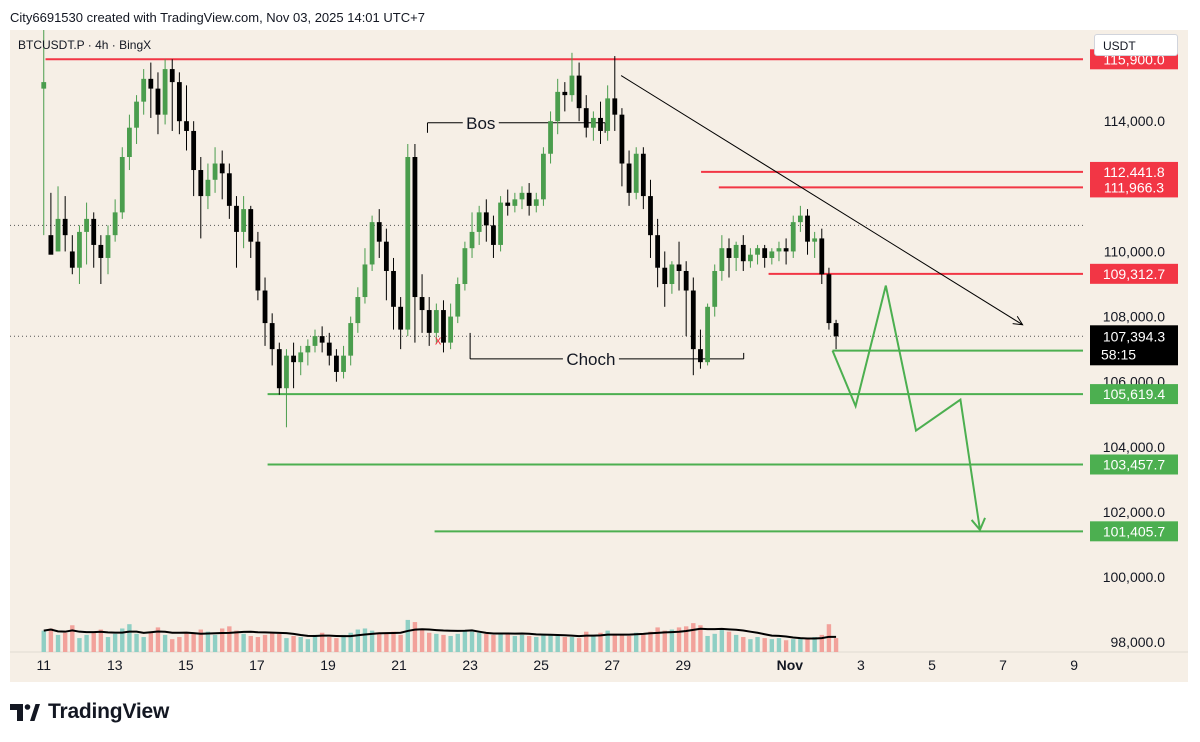 The height and width of the screenshot is (742, 1200). Describe the element at coordinates (440, 633) in the screenshot. I see `volume-ma-line` at that location.